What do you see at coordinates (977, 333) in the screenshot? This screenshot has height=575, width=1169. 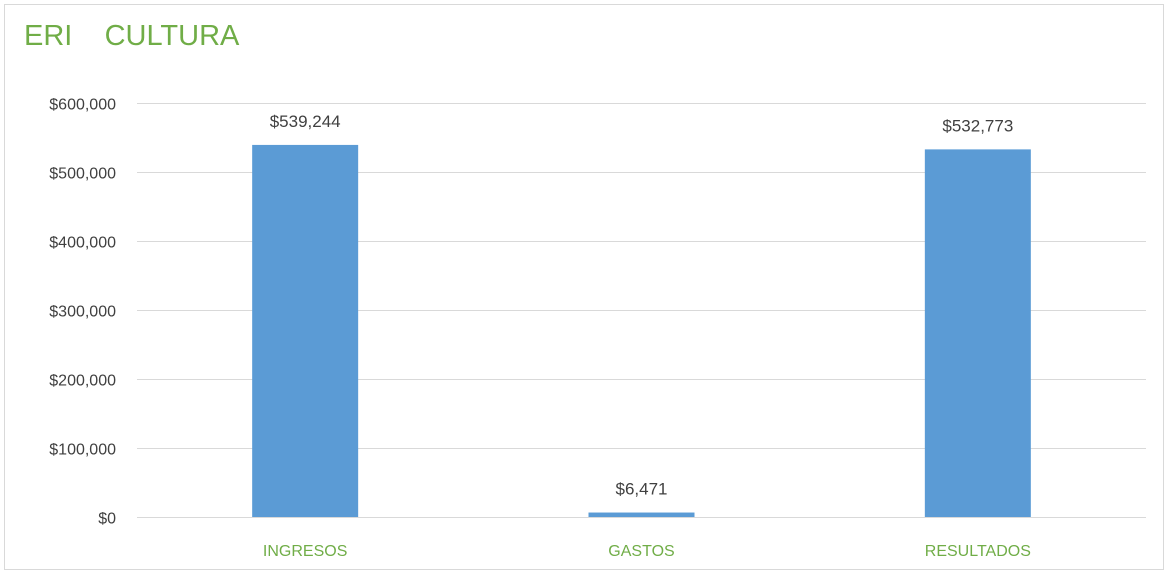 I see `bar-resultados` at bounding box center [977, 333].